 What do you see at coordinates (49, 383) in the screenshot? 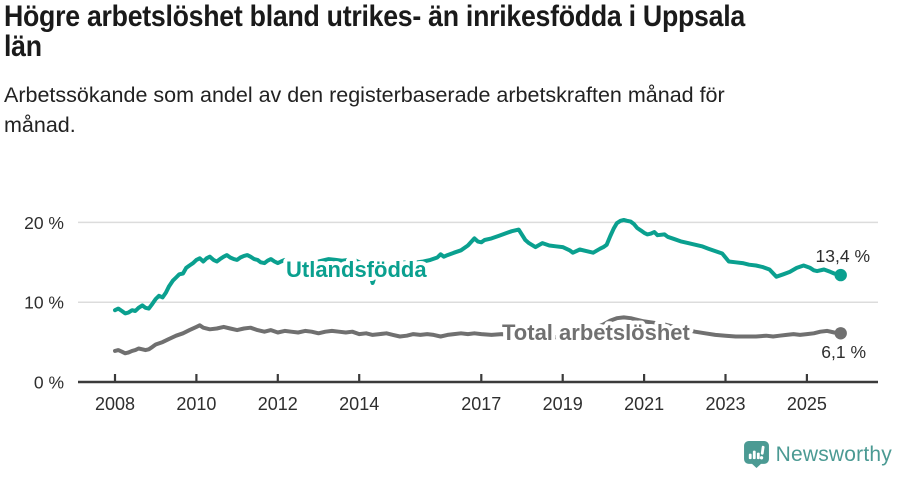
I see `y-tick-label-0: 0 %` at bounding box center [49, 383].